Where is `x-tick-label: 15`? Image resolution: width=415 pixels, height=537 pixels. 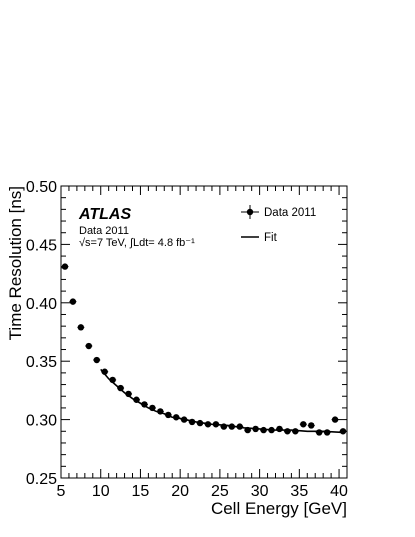
x-tick-label: 15 is located at coordinates (141, 491).